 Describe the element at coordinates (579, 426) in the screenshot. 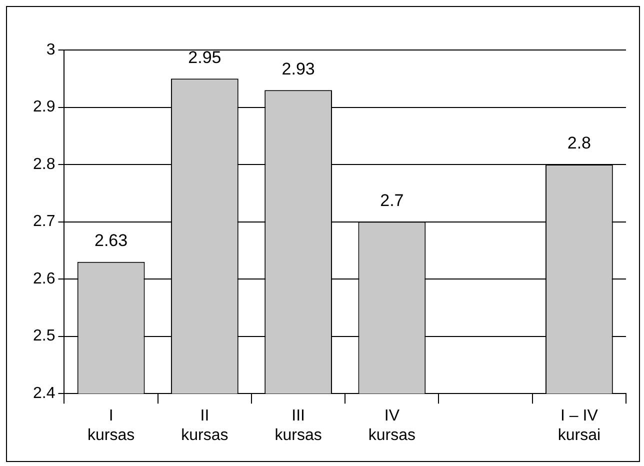

I see `x-tick-label: I – IV kursai` at that location.